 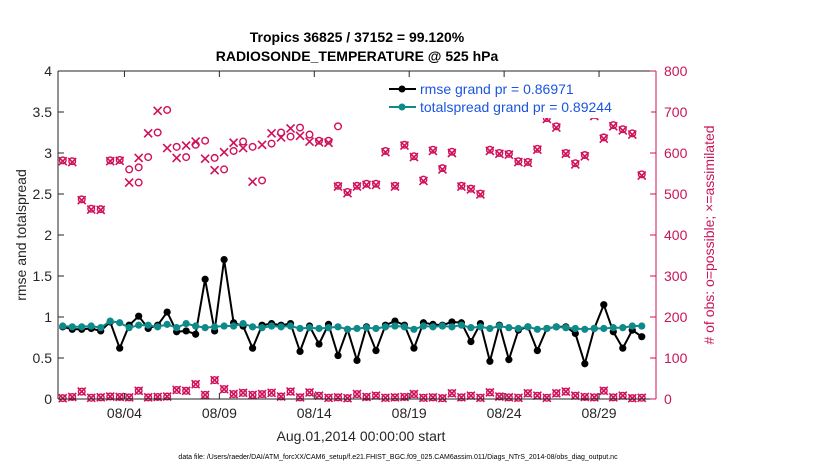 What do you see at coordinates (676, 235) in the screenshot?
I see `y-right-tick-label: 400` at bounding box center [676, 235].